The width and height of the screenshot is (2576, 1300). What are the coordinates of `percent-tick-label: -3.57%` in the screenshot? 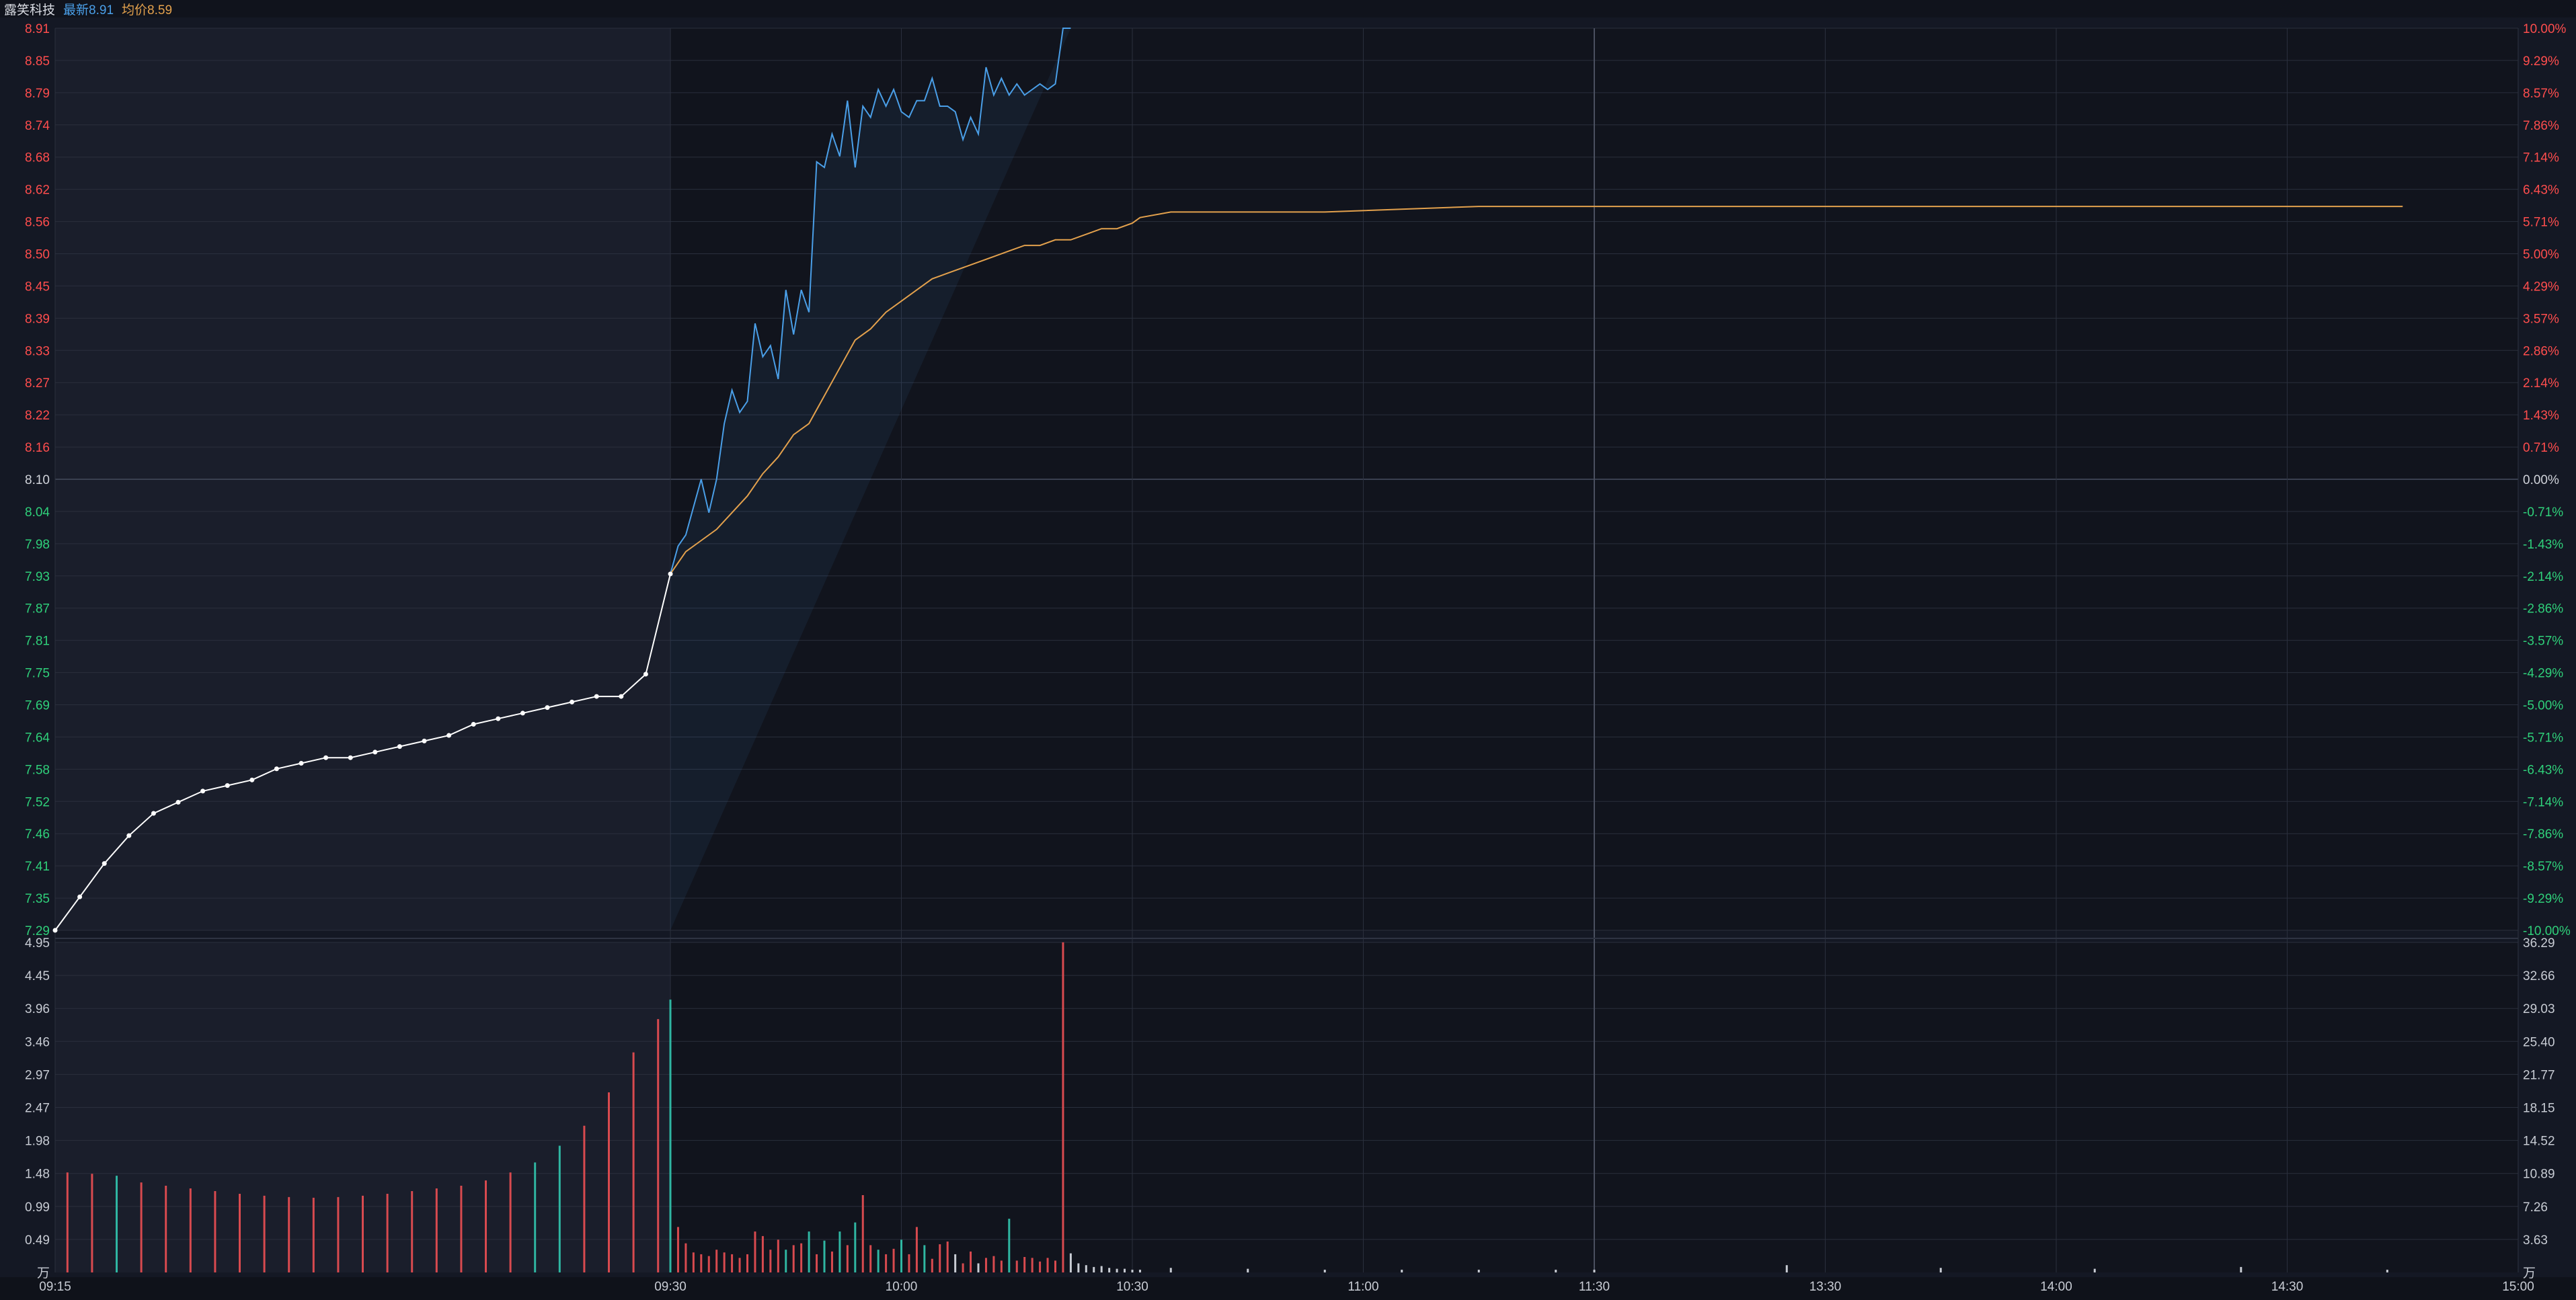 It's located at (2543, 642).